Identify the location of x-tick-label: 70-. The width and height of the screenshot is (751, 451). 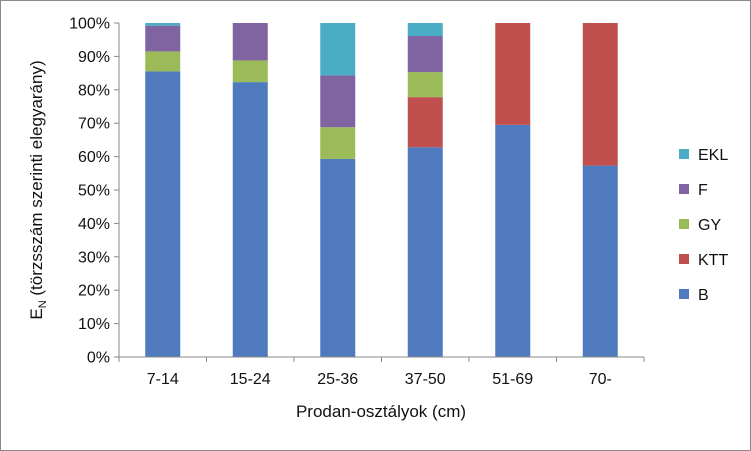
(600, 379).